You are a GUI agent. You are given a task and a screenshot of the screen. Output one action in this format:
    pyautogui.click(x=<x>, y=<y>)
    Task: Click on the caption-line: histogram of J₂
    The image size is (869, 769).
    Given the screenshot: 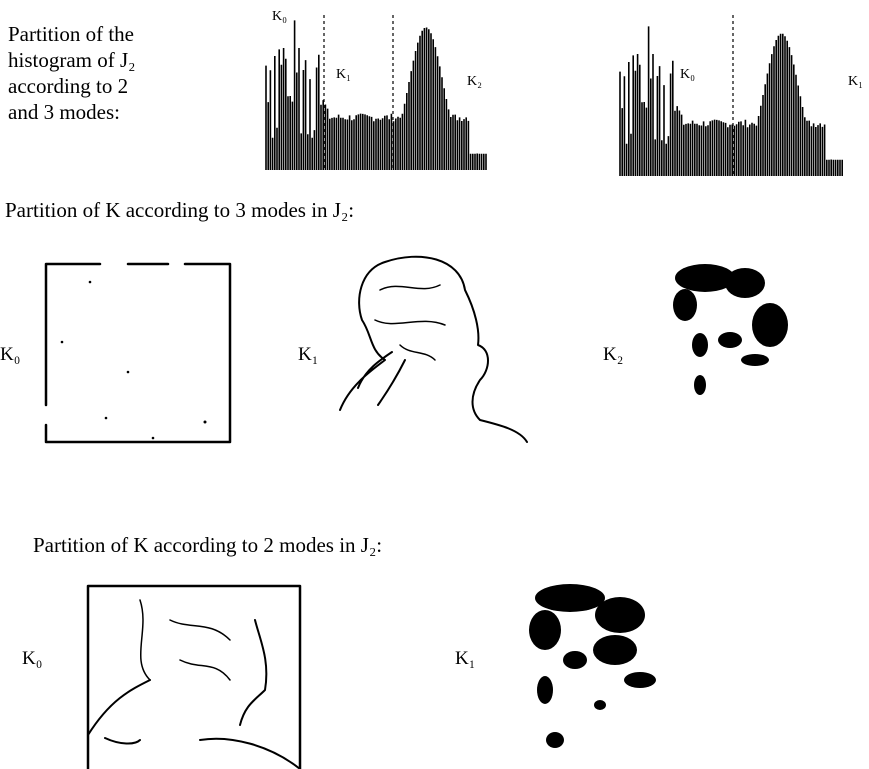 What is the action you would take?
    pyautogui.click(x=71, y=60)
    